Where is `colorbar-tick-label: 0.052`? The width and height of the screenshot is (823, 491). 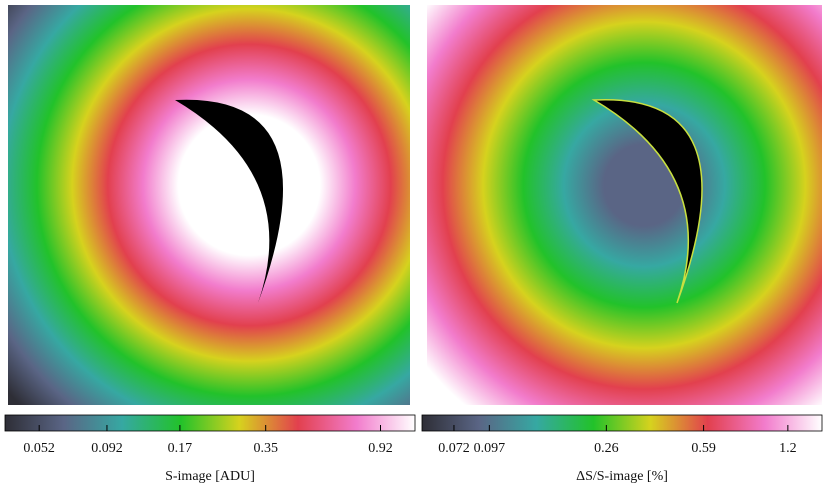
colorbar-tick-label: 0.052 is located at coordinates (39, 448).